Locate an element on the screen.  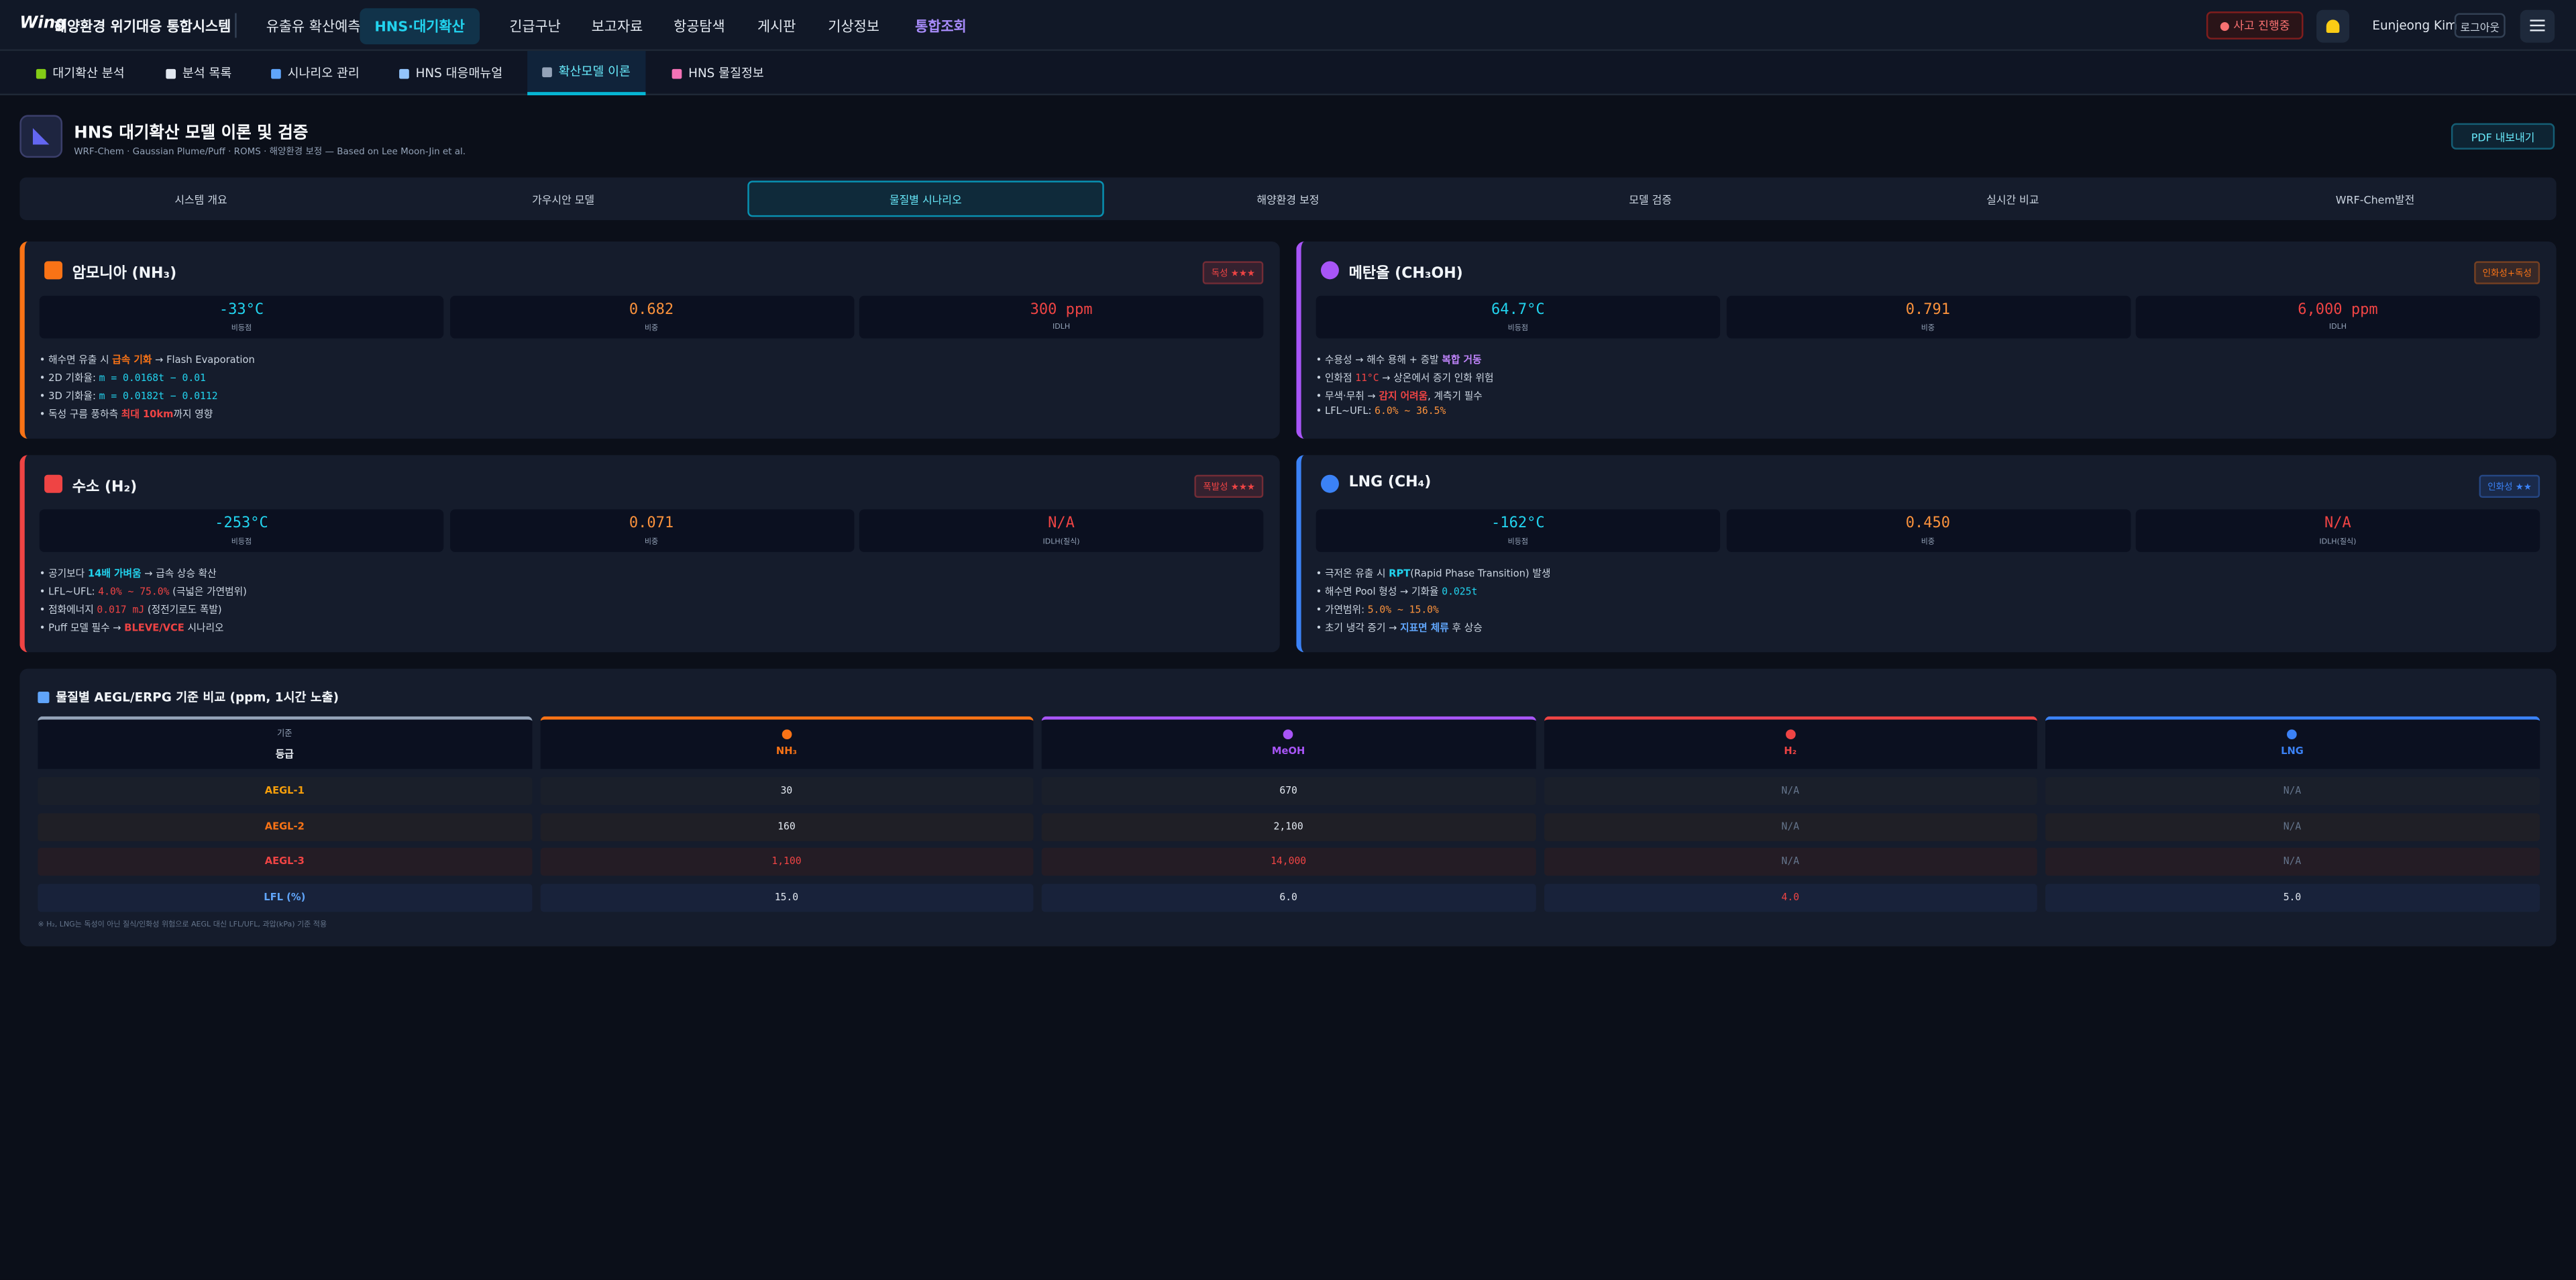
stat-box: -253°C 비등점 is located at coordinates (241, 531).